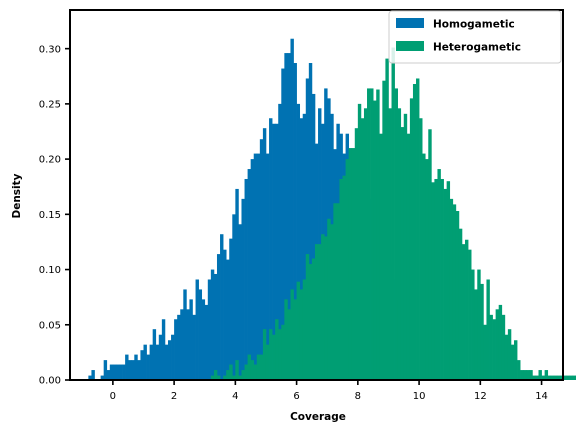 The image size is (576, 432). I want to click on y-axis-ticks: 0.00 0.05 0.10 0.15 0.20 0.25 0.30, so click(54, 215).